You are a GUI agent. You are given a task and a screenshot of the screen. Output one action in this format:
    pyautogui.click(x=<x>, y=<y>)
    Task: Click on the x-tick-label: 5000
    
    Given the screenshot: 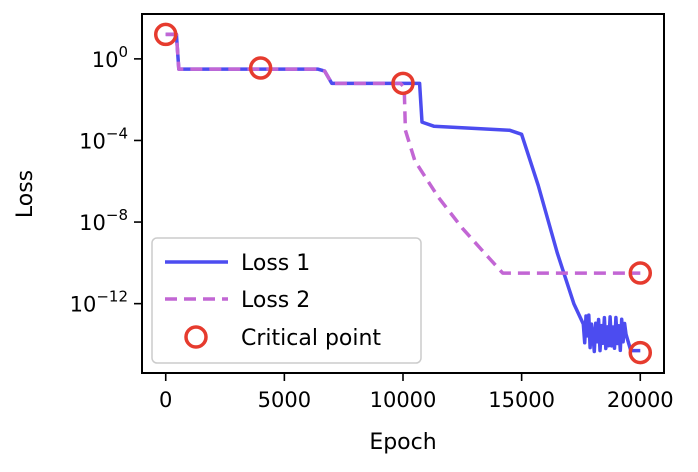 What is the action you would take?
    pyautogui.click(x=284, y=400)
    